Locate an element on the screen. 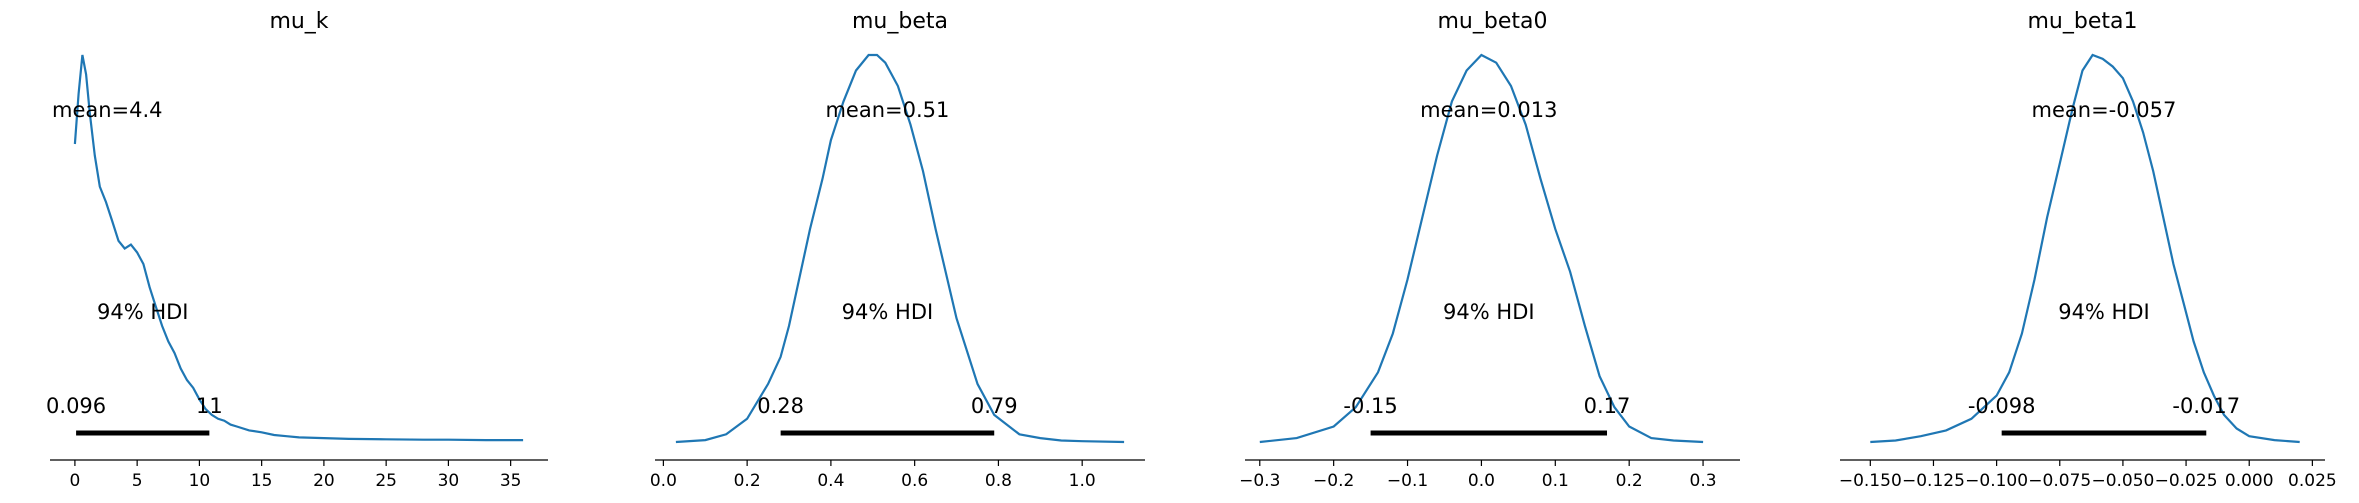  x-tick-label: −0.125 is located at coordinates (1933, 481).